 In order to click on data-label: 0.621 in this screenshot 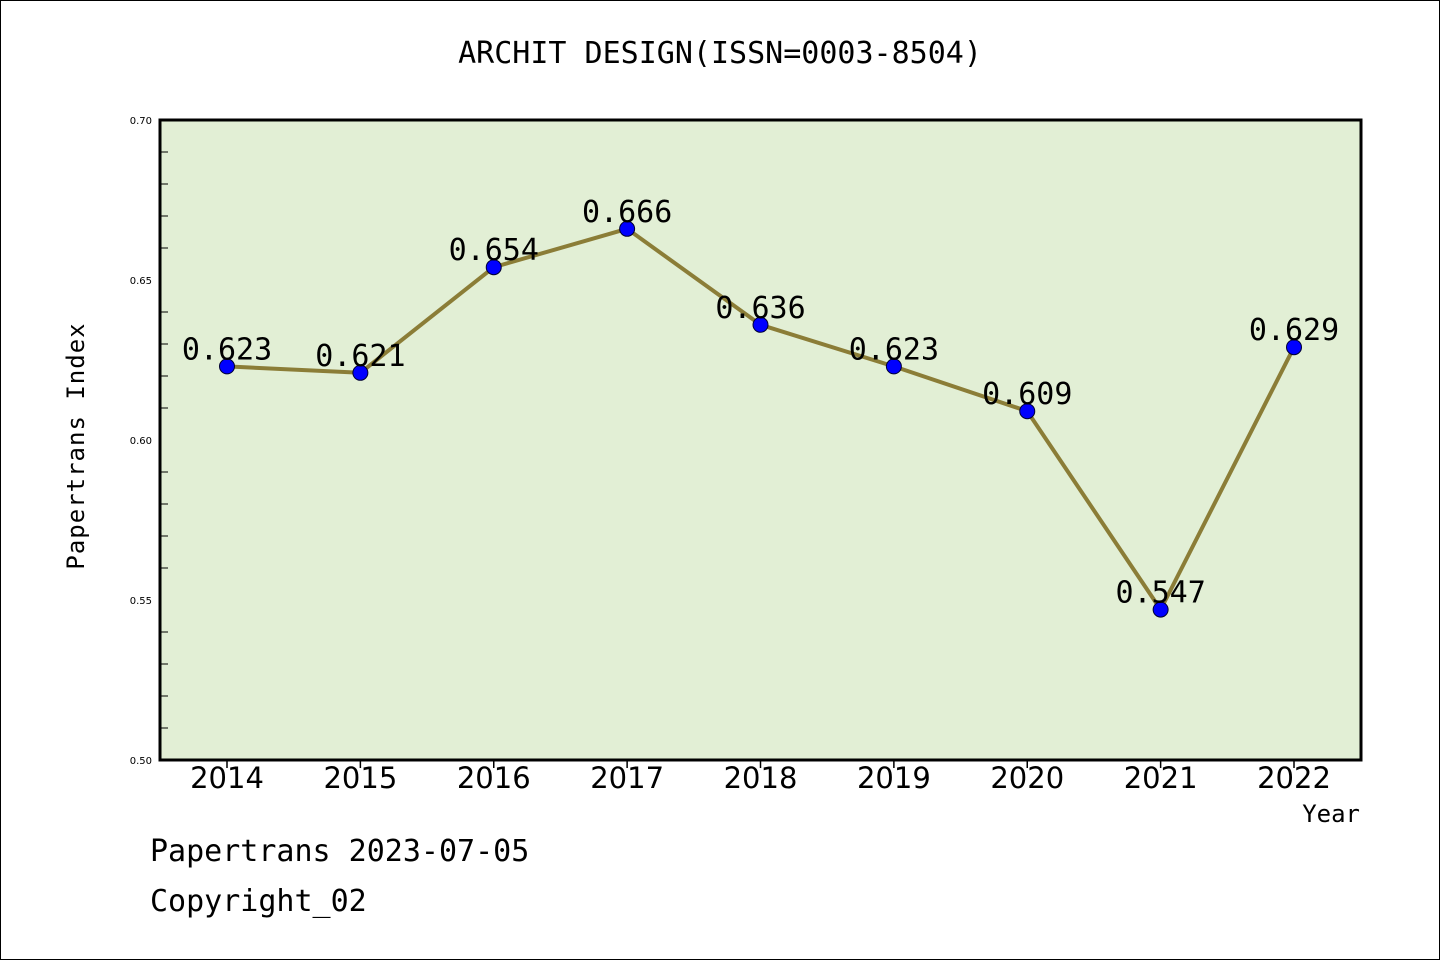, I will do `click(360, 356)`.